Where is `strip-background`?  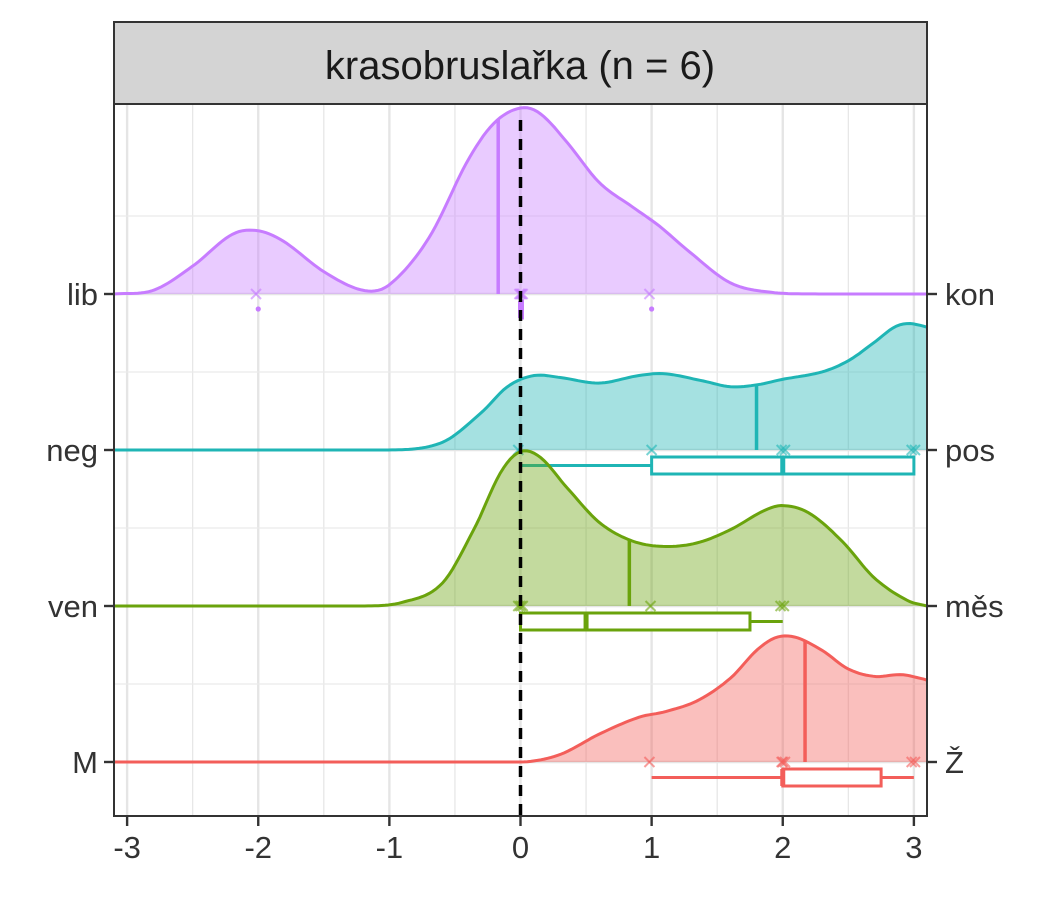
strip-background is located at coordinates (520, 63).